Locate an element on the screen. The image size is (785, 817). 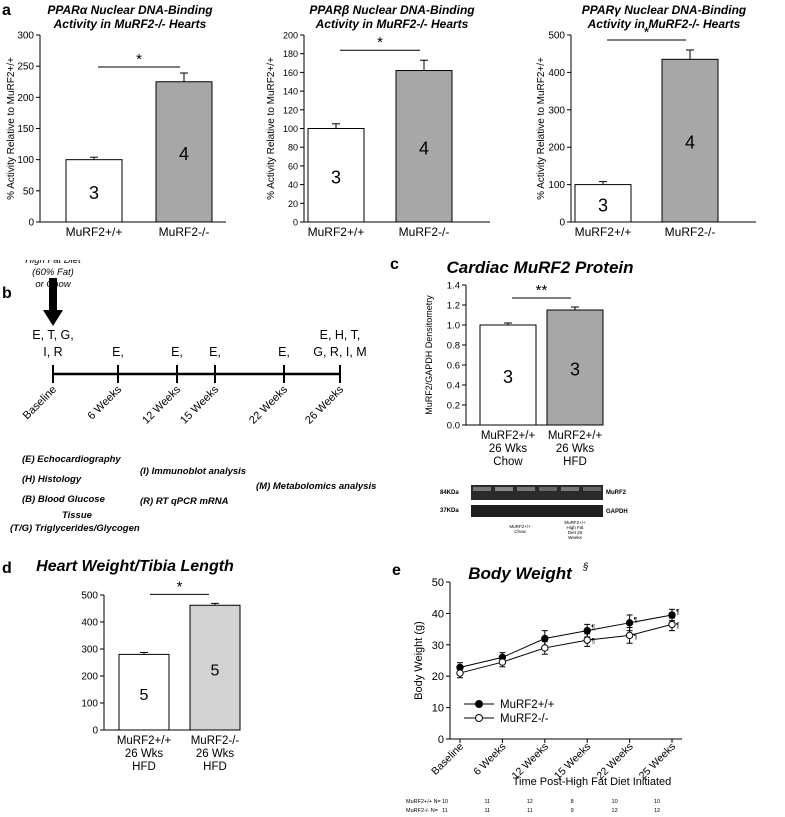
y-tick-label: 0.0 is located at coordinates (453, 426).